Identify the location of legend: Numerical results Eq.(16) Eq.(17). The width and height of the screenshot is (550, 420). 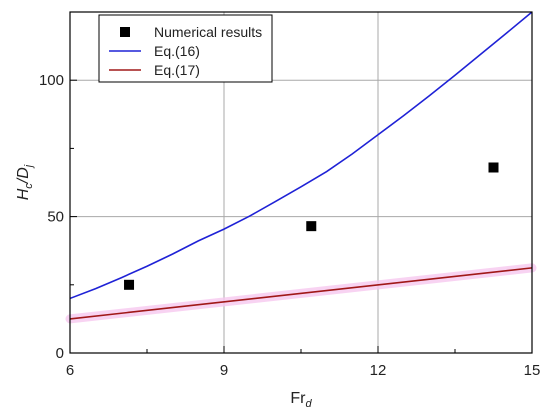
(185, 48).